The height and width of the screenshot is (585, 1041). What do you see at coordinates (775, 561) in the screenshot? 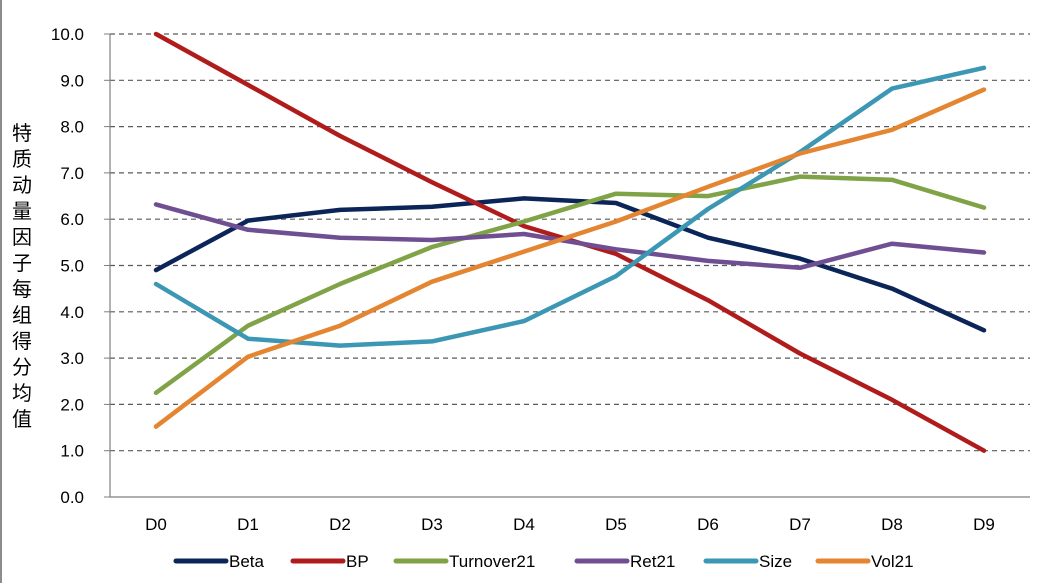
I see `legend-label-size: Size` at bounding box center [775, 561].